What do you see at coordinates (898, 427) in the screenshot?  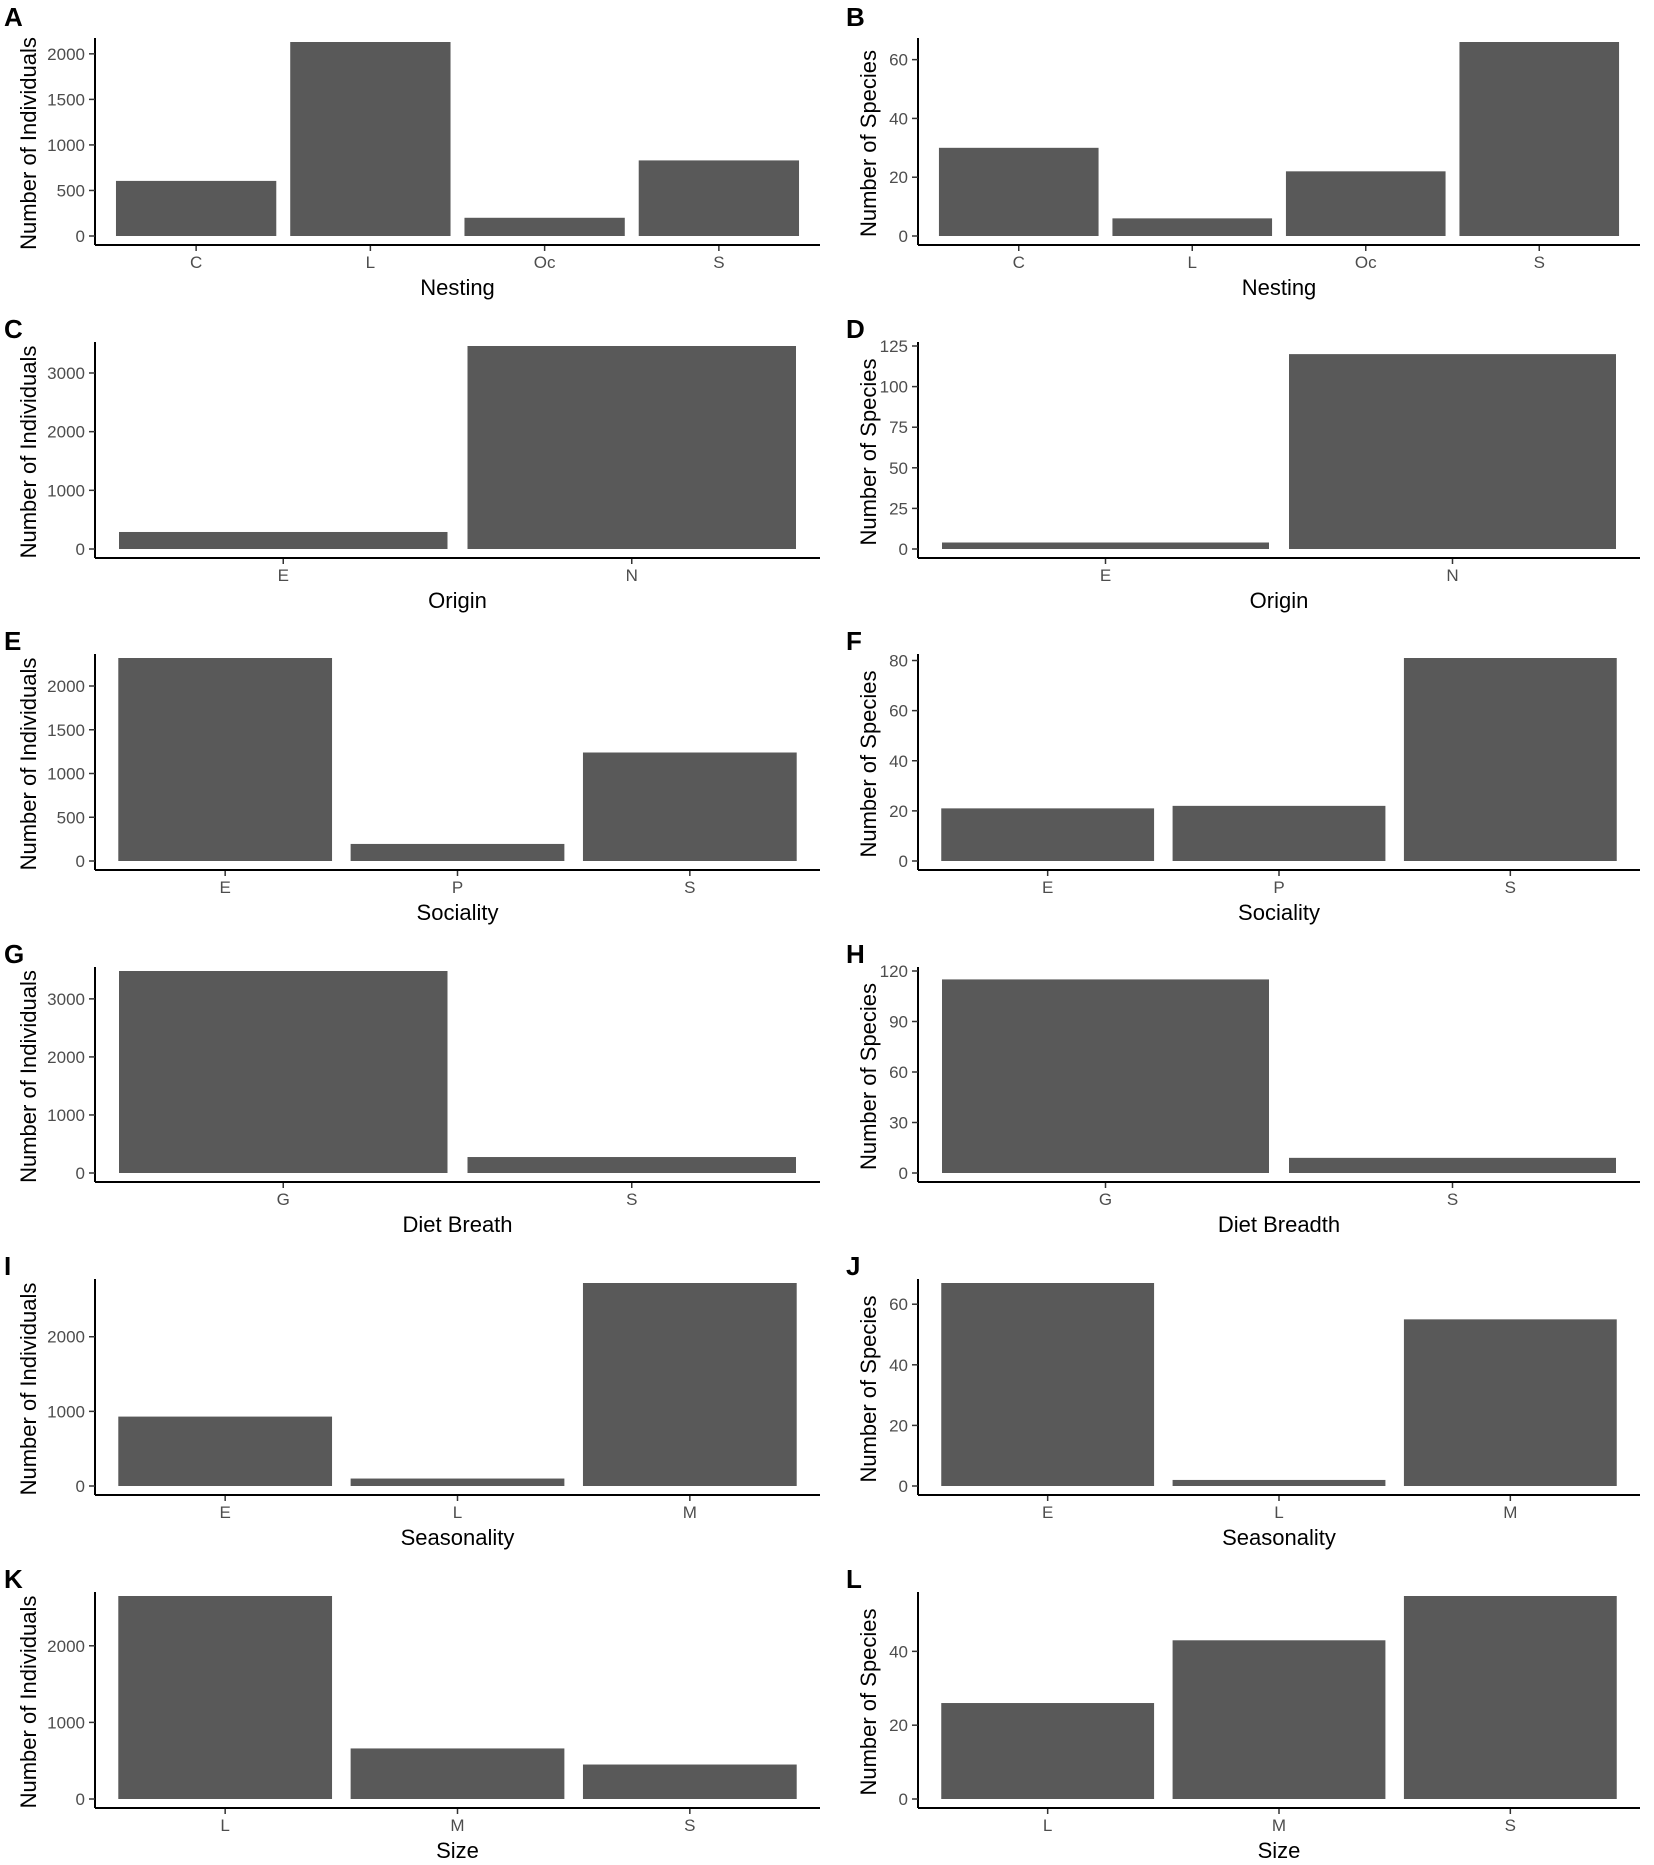 I see `y-tick-label: 75` at bounding box center [898, 427].